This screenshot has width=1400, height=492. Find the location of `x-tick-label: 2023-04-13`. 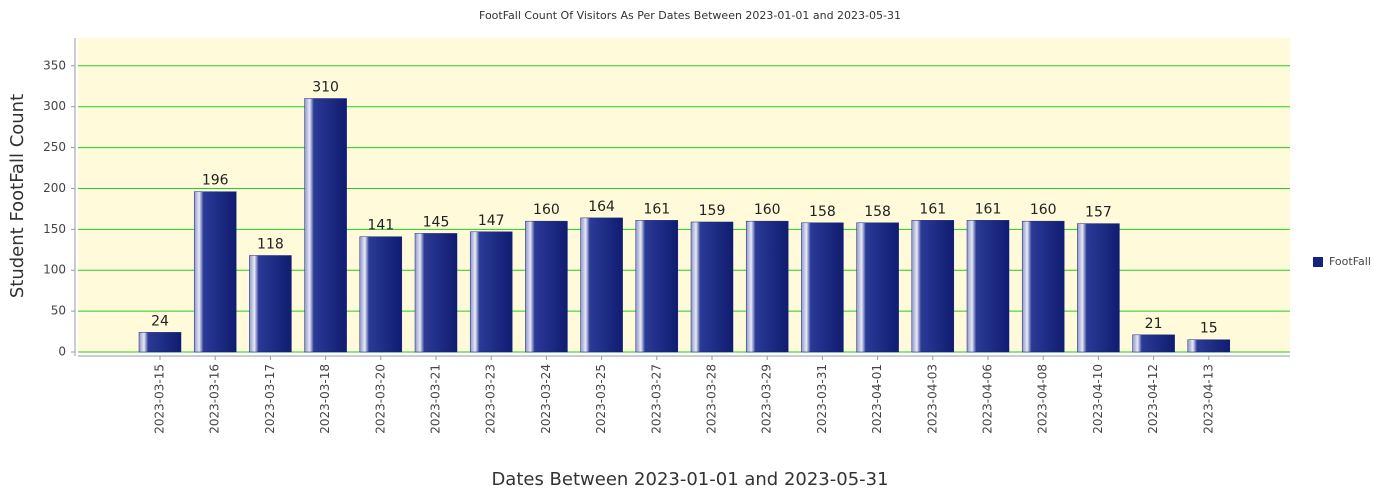

x-tick-label: 2023-04-13 is located at coordinates (1208, 399).